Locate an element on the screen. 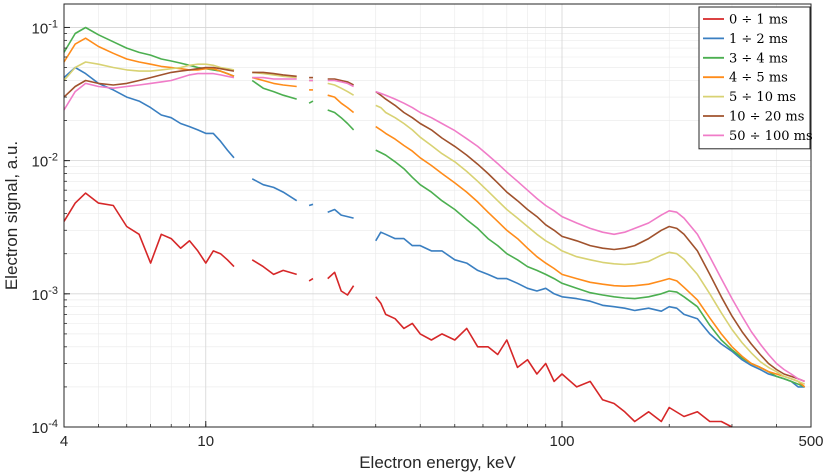 This screenshot has width=830, height=473. y-tick-labels: 10⁻⁴ 10⁻³ 10⁻² 10⁻¹ is located at coordinates (45, 227).